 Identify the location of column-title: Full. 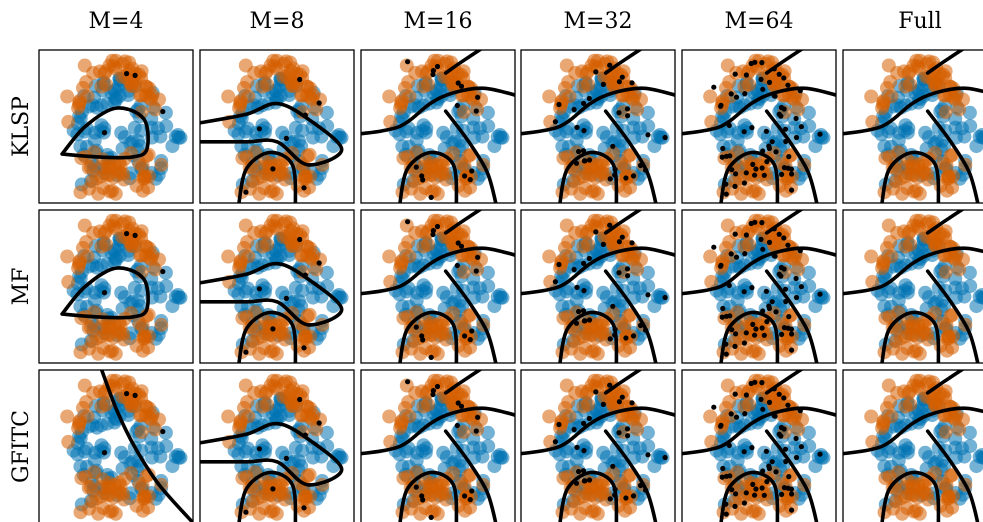
(920, 21).